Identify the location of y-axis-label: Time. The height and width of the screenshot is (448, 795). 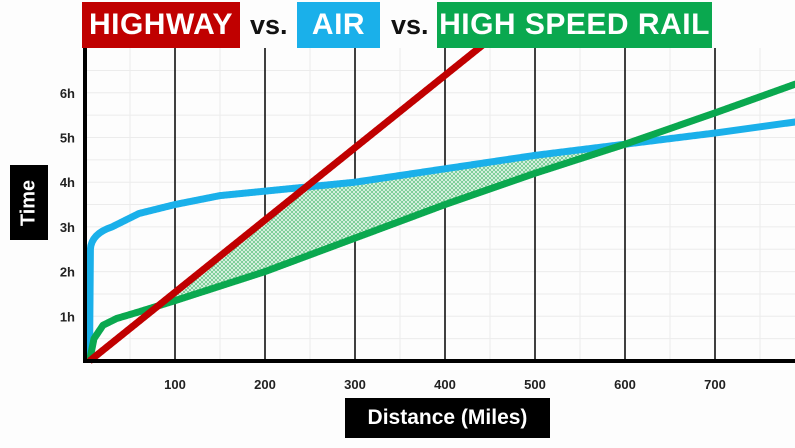
(29, 202).